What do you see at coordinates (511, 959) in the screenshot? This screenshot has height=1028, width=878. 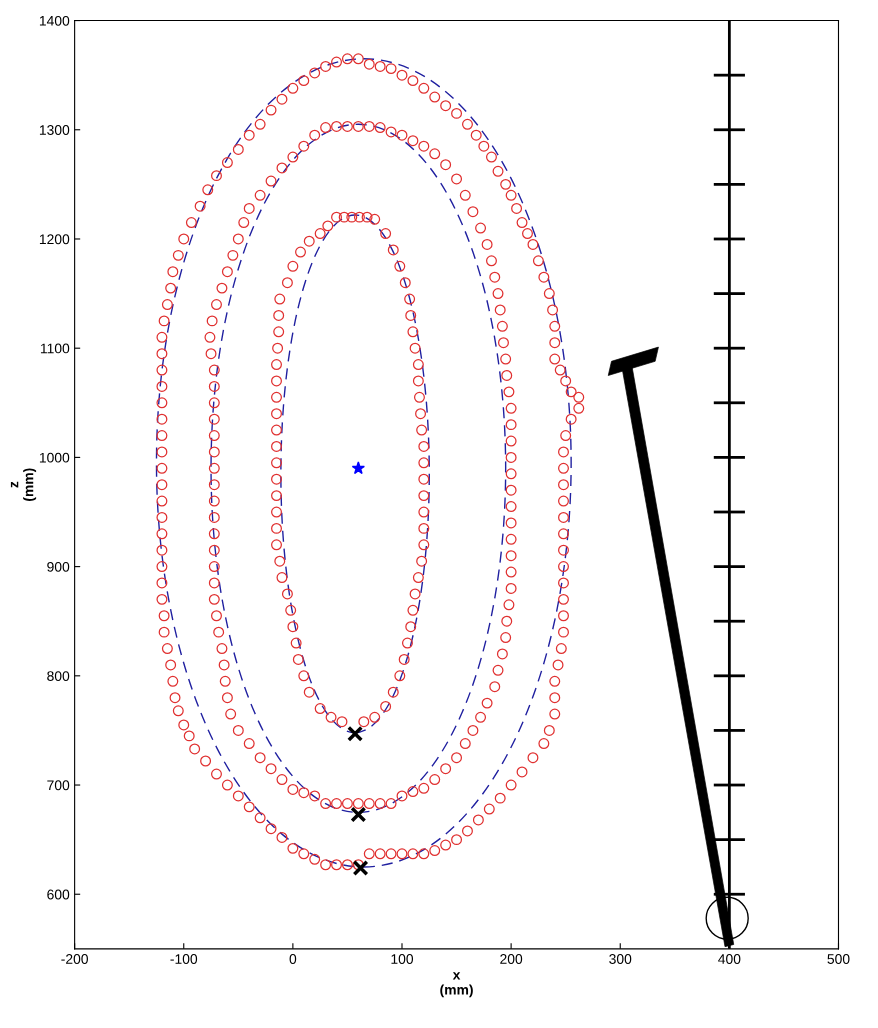 I see `x-tick-label: 200` at bounding box center [511, 959].